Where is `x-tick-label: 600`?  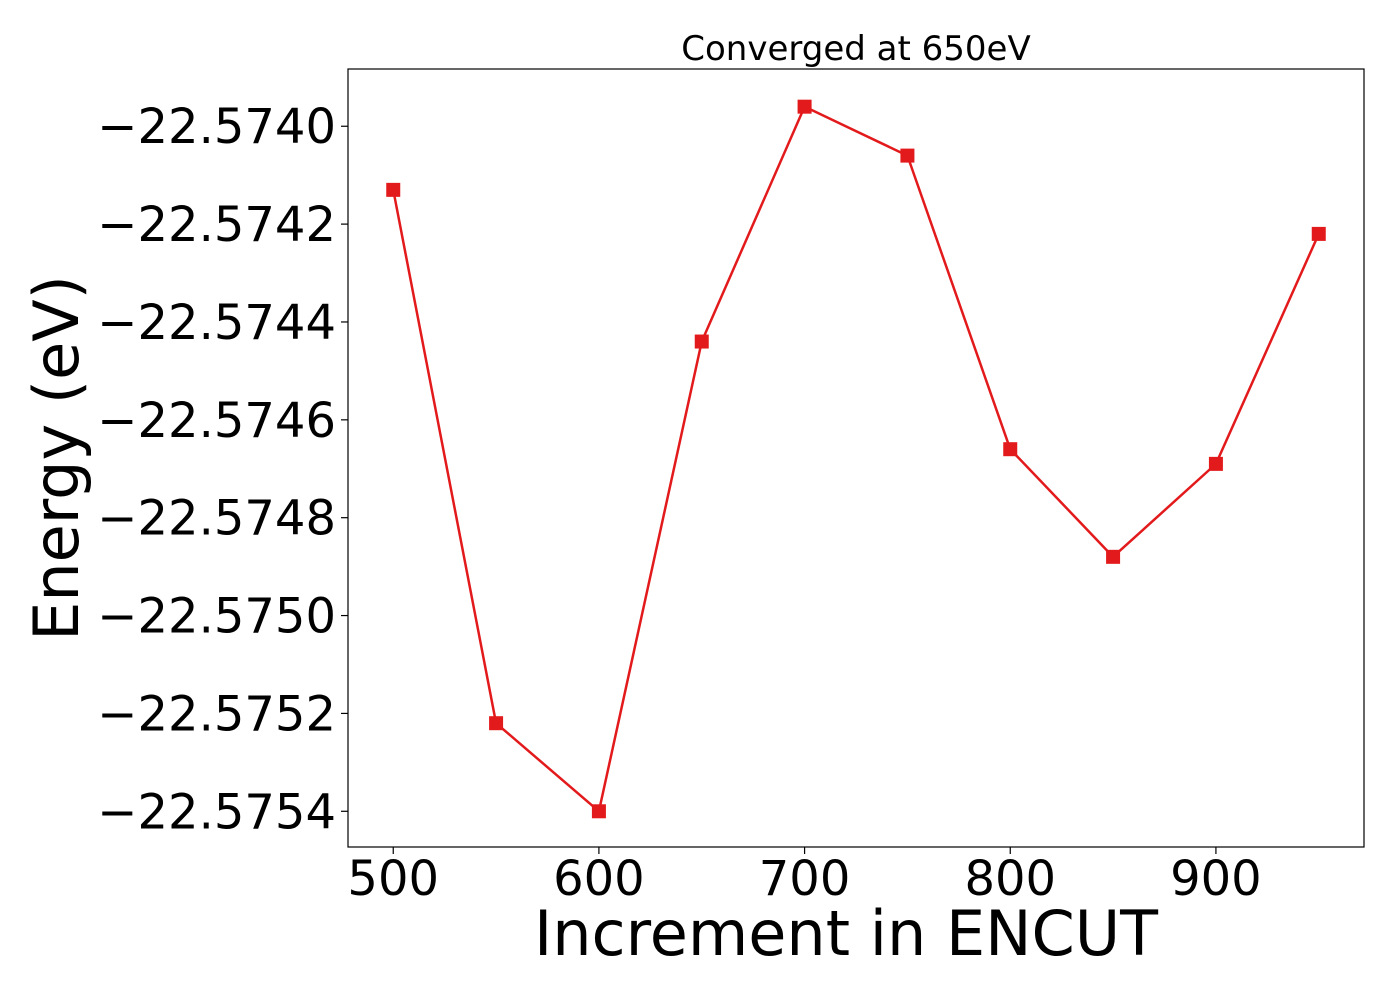
x-tick-label: 600 is located at coordinates (599, 879).